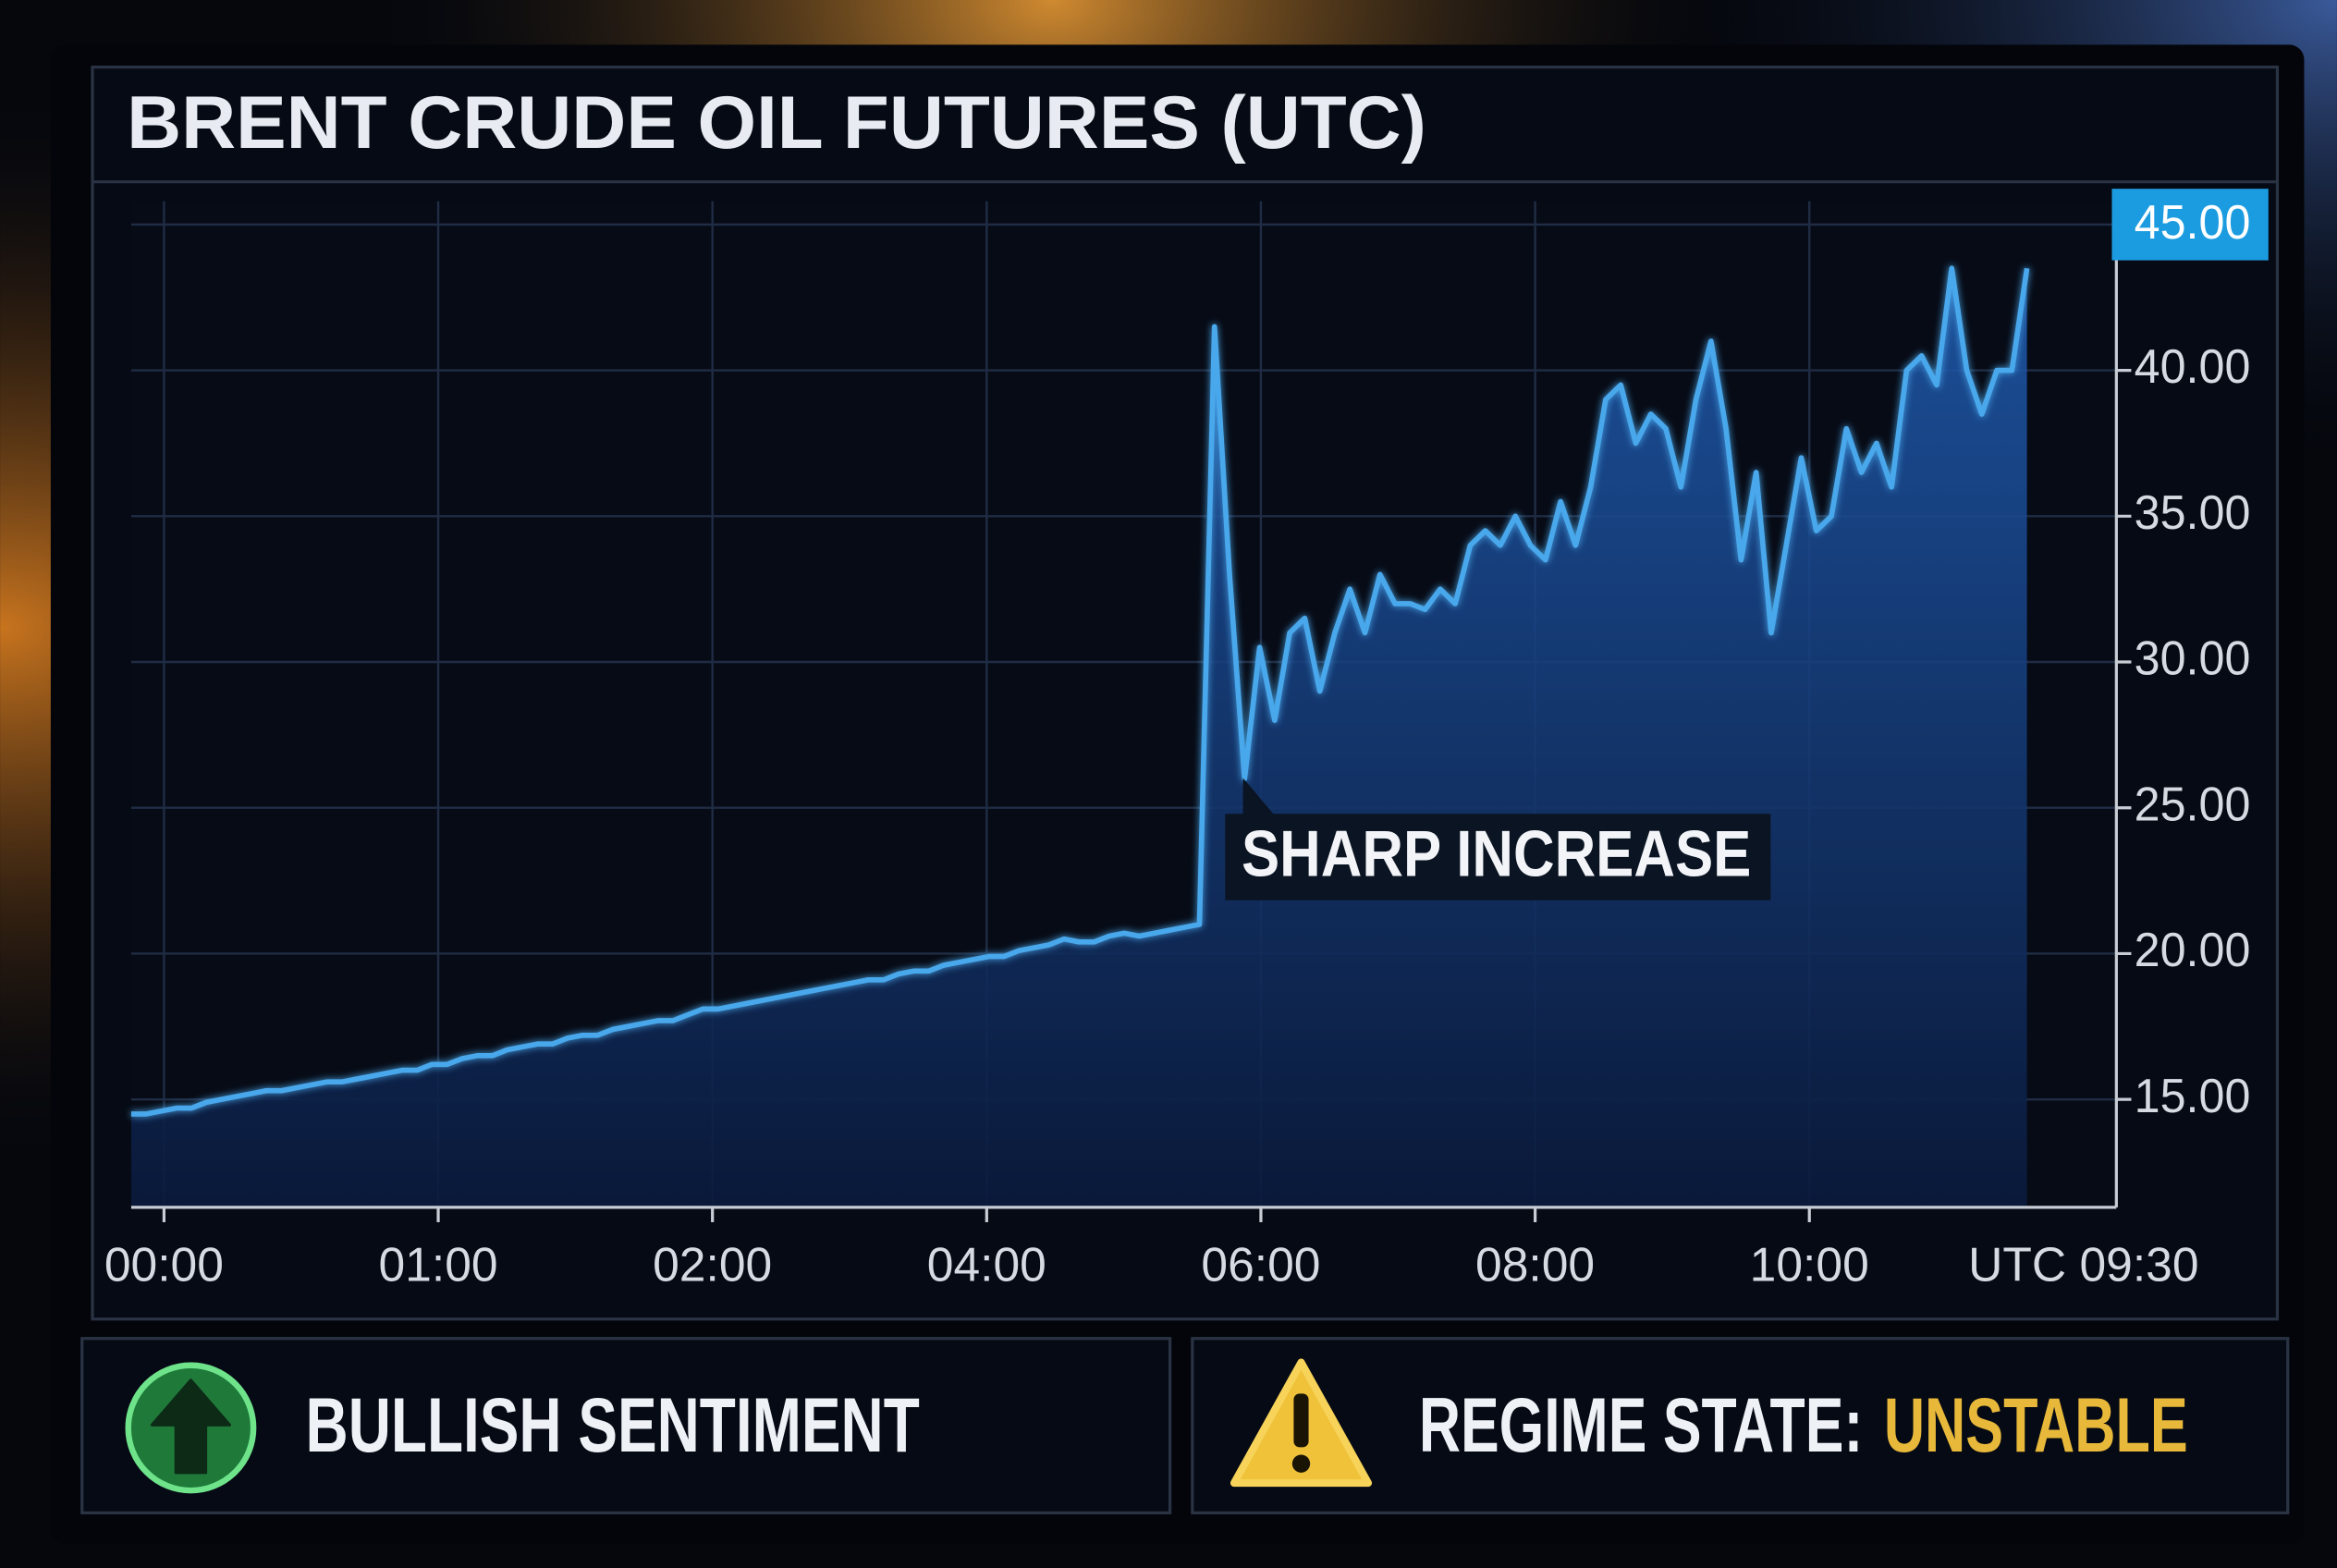 The width and height of the screenshot is (2337, 1568). I want to click on regime-label: REGIME STATE:, so click(1641, 1425).